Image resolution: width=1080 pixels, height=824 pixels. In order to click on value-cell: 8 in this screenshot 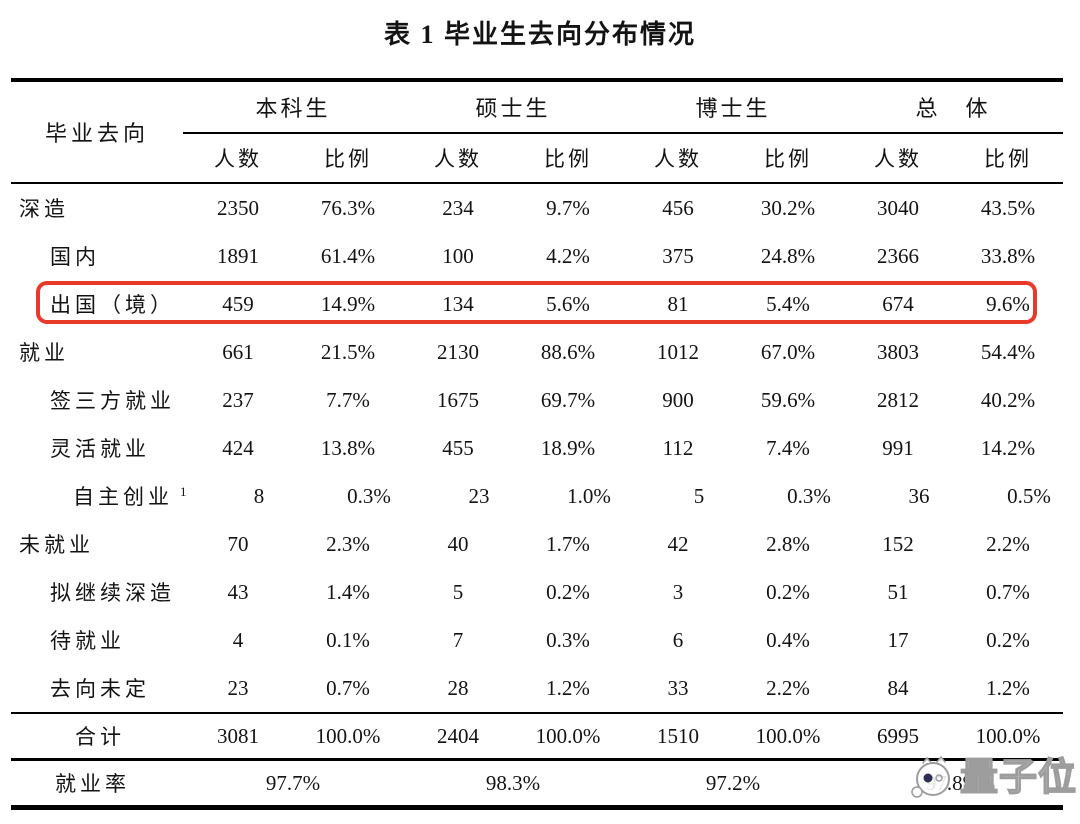, I will do `click(259, 495)`.